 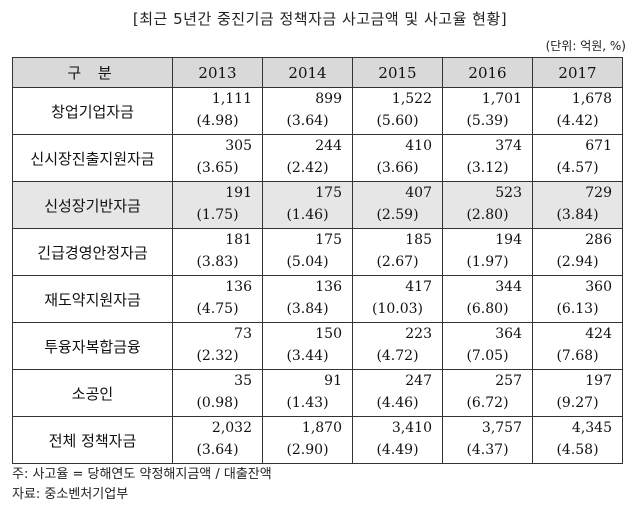 I want to click on ratio-value: (3.12), so click(x=487, y=168).